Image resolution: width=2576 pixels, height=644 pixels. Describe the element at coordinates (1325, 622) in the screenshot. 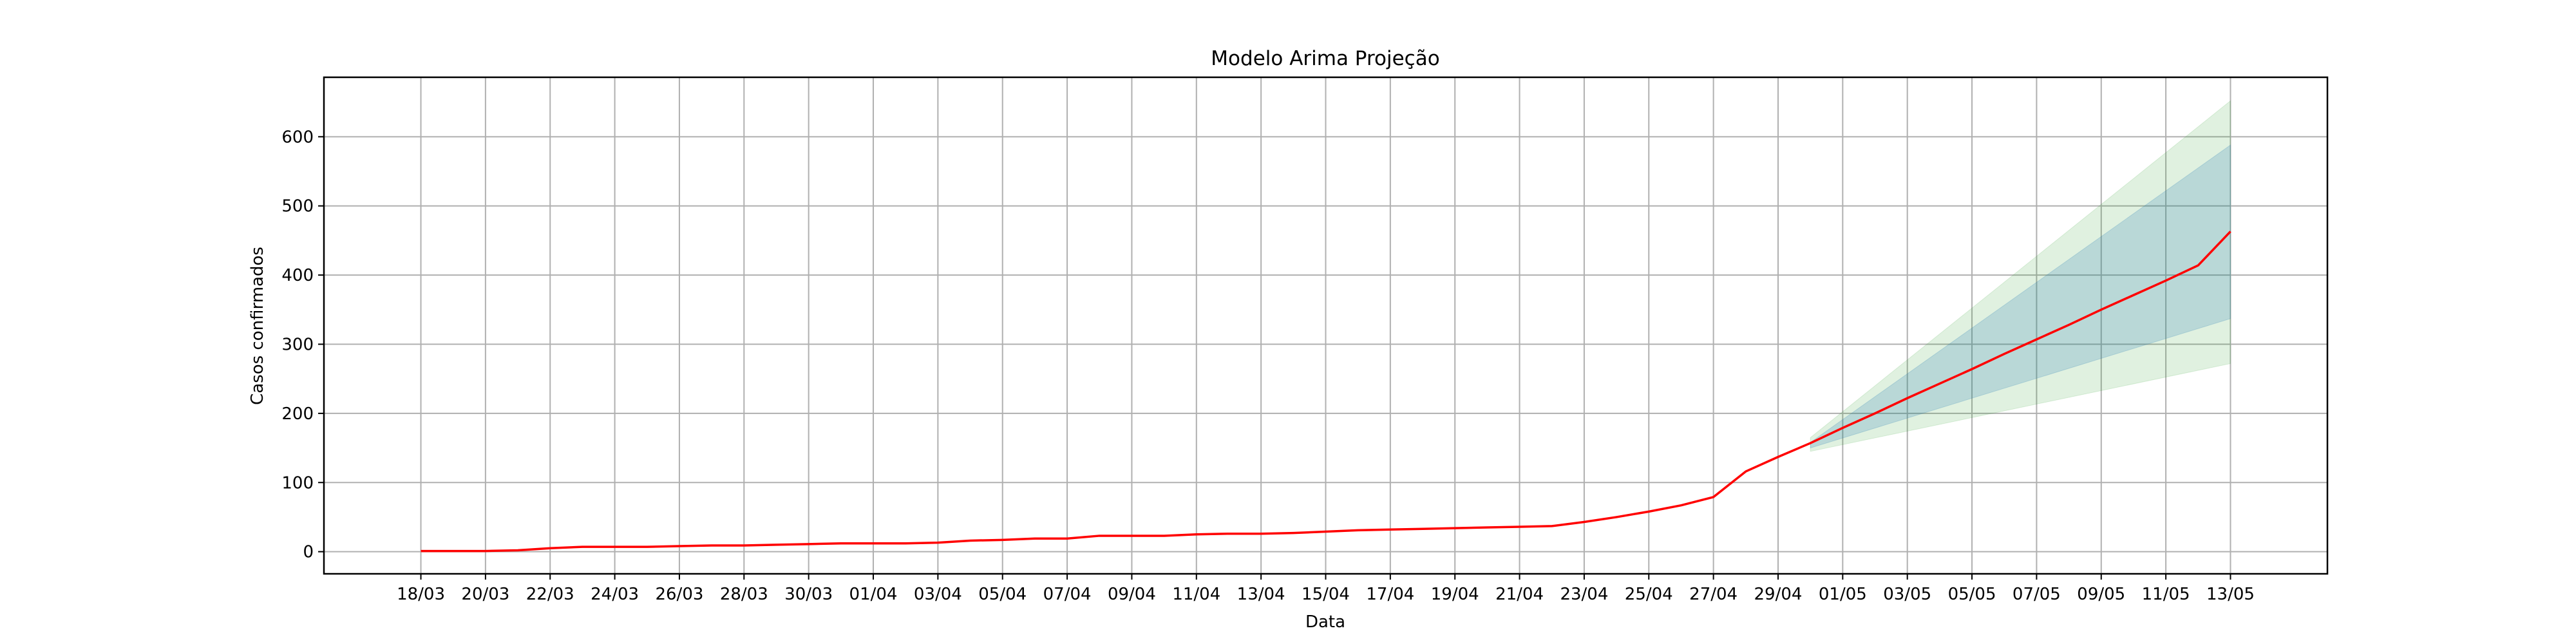

I see `x-axis-label: Data` at that location.